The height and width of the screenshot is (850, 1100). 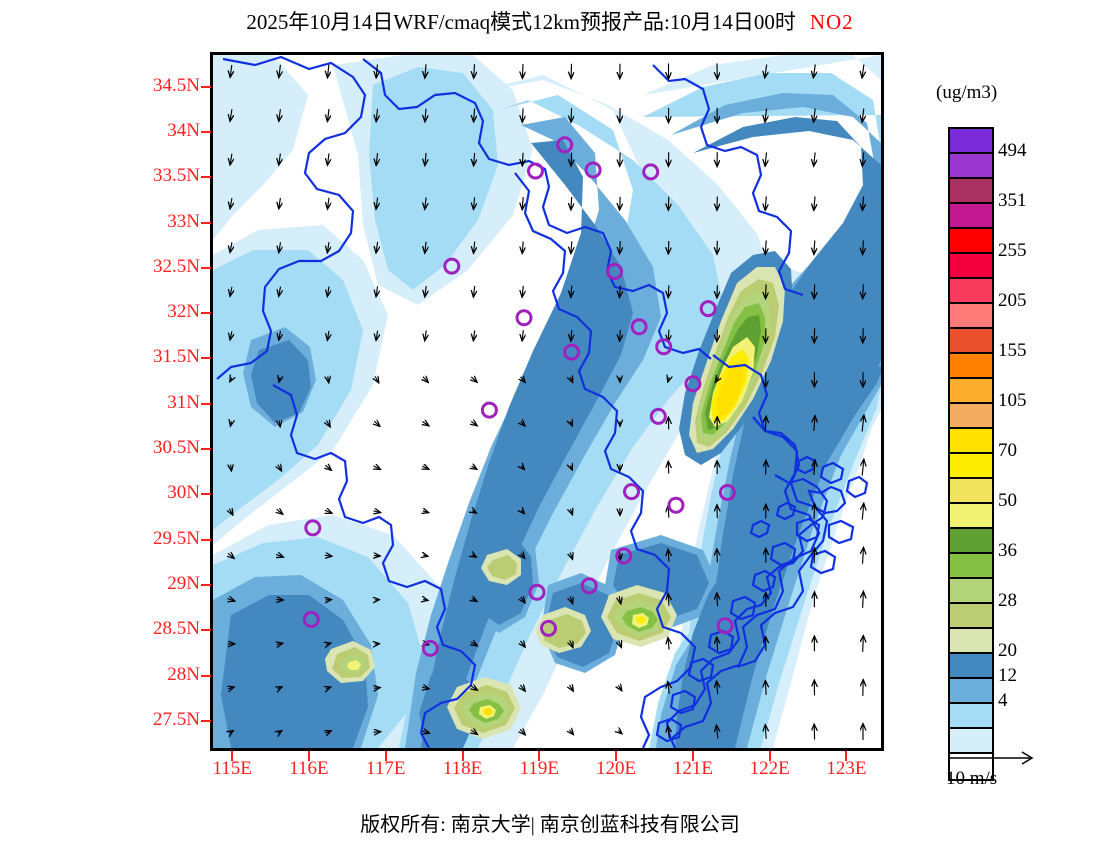 I want to click on x-axis-label: 117E, so click(x=386, y=768).